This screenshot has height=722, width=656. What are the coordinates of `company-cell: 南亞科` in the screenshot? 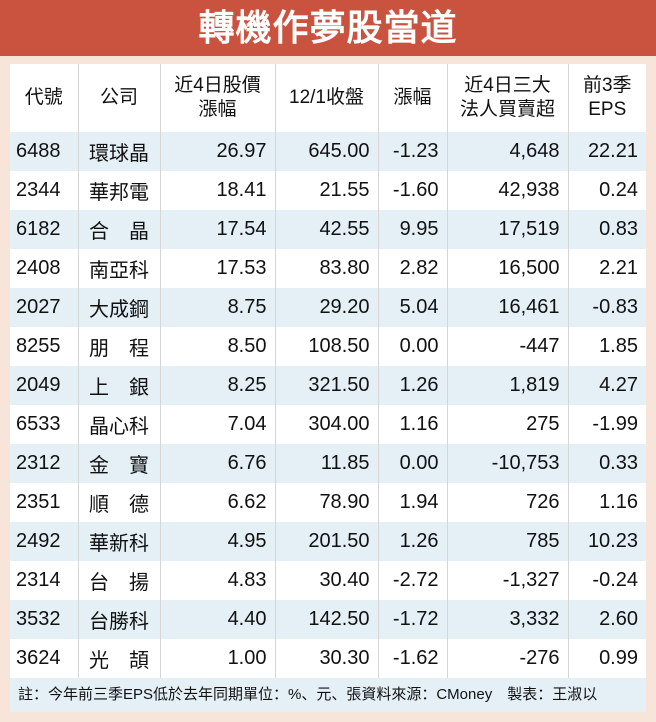 It's located at (118, 268).